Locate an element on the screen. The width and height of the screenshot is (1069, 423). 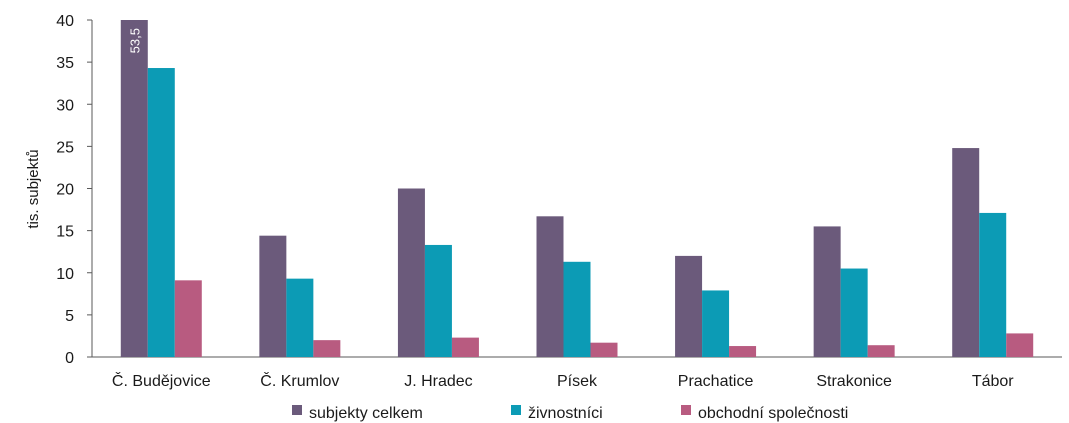
legend-label: obchodní společnosti is located at coordinates (773, 413).